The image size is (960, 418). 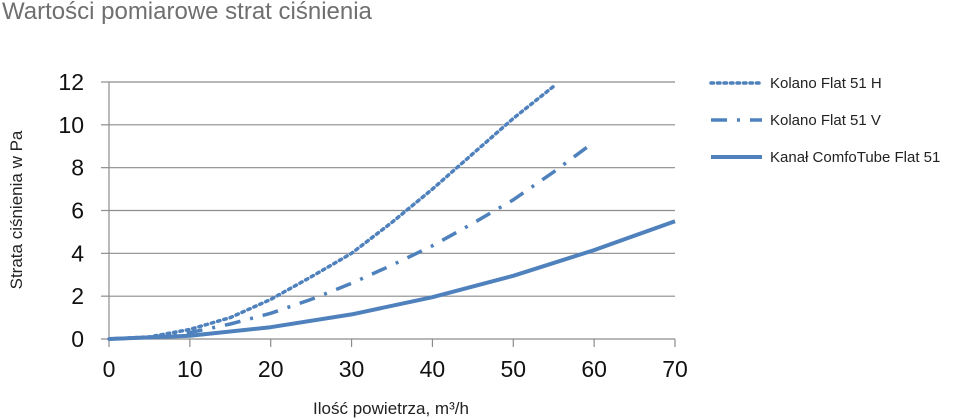 I want to click on y-tick-label: 12, so click(x=71, y=82).